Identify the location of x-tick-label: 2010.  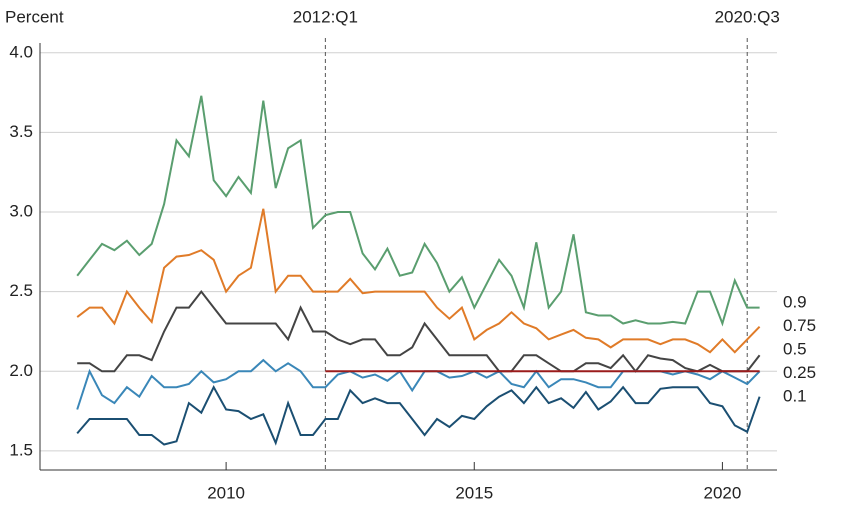
(226, 492).